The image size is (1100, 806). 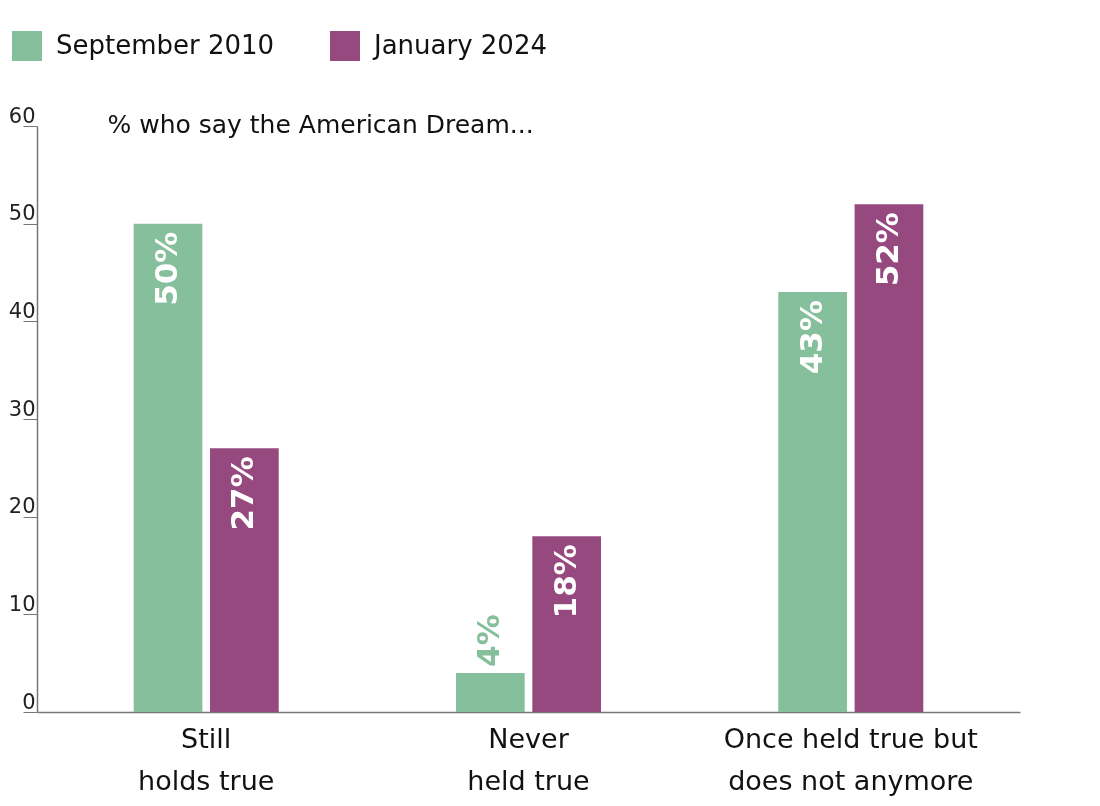 I want to click on y-tick-label: 50, so click(x=22, y=213).